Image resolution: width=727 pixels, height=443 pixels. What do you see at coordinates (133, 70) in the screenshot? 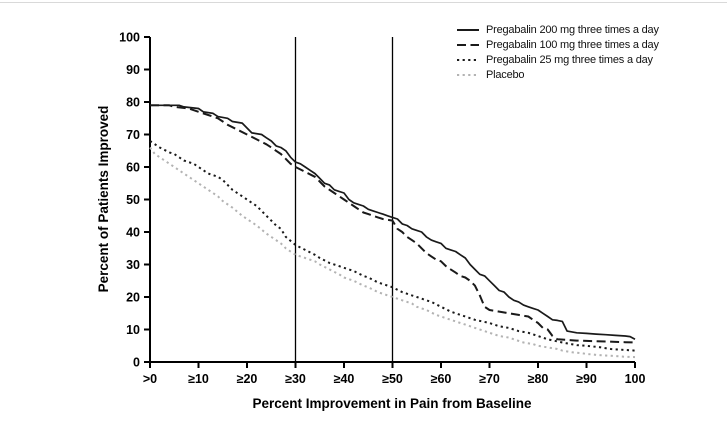
I see `y-tick-label: 90` at bounding box center [133, 70].